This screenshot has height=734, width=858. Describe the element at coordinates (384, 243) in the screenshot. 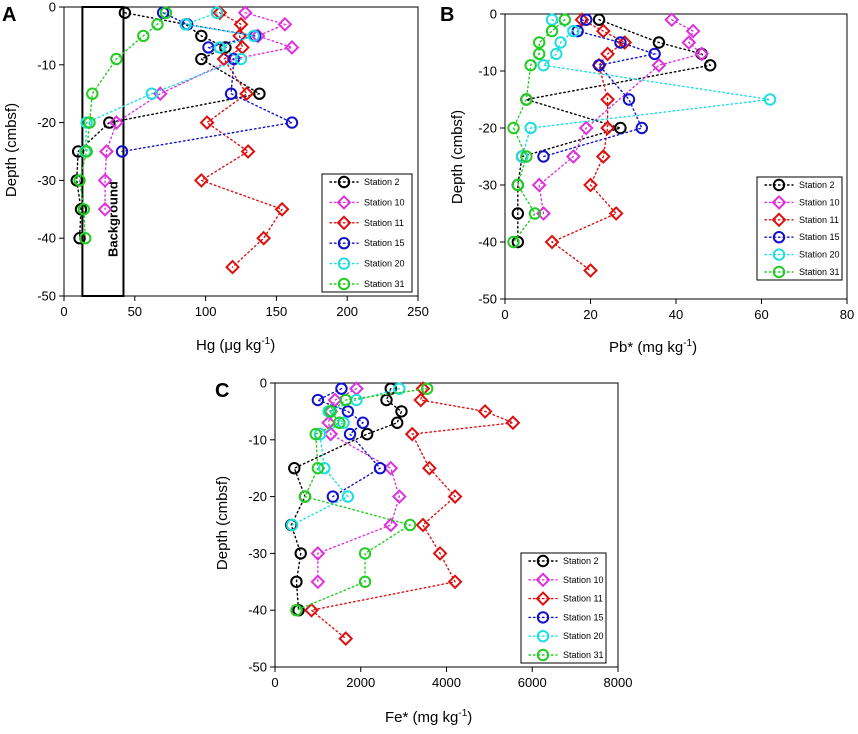

I see `legend-label: Station 15` at that location.